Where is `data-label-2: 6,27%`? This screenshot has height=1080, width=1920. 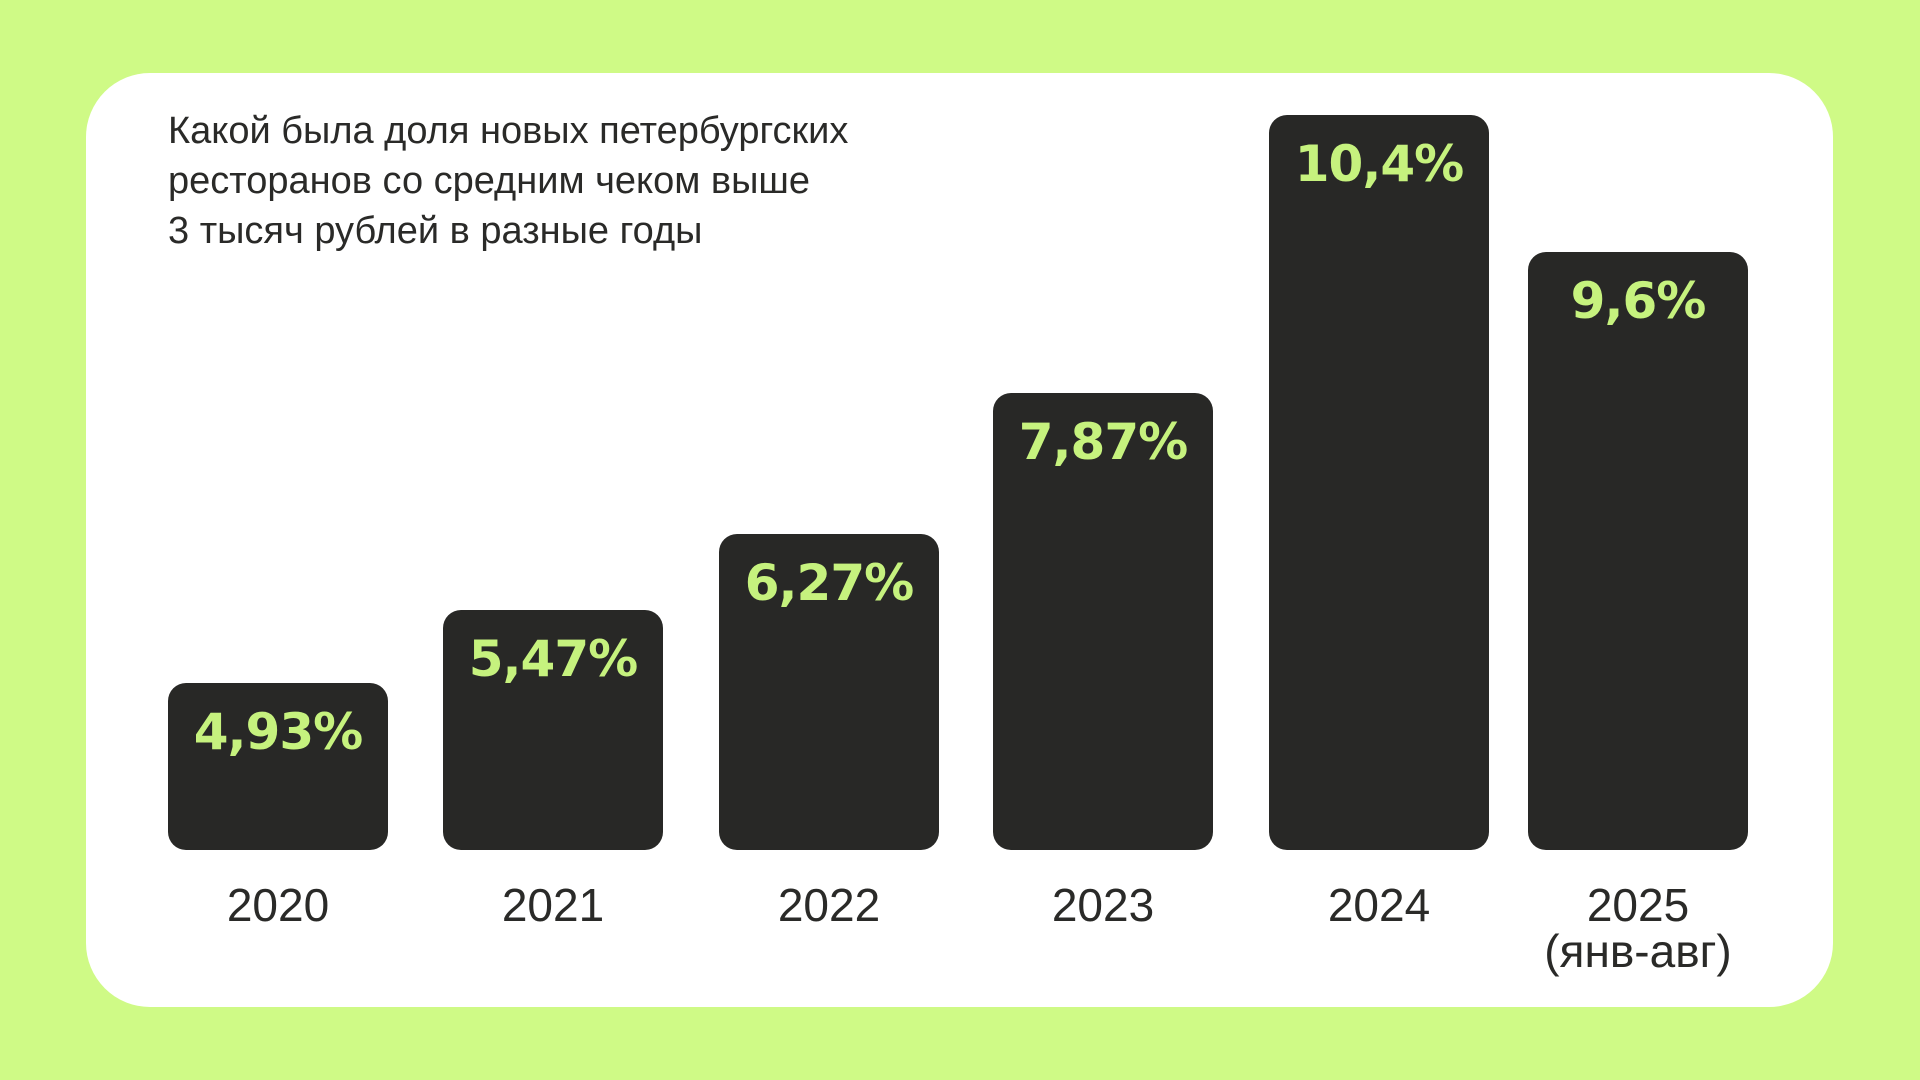
data-label-2: 6,27% is located at coordinates (829, 583).